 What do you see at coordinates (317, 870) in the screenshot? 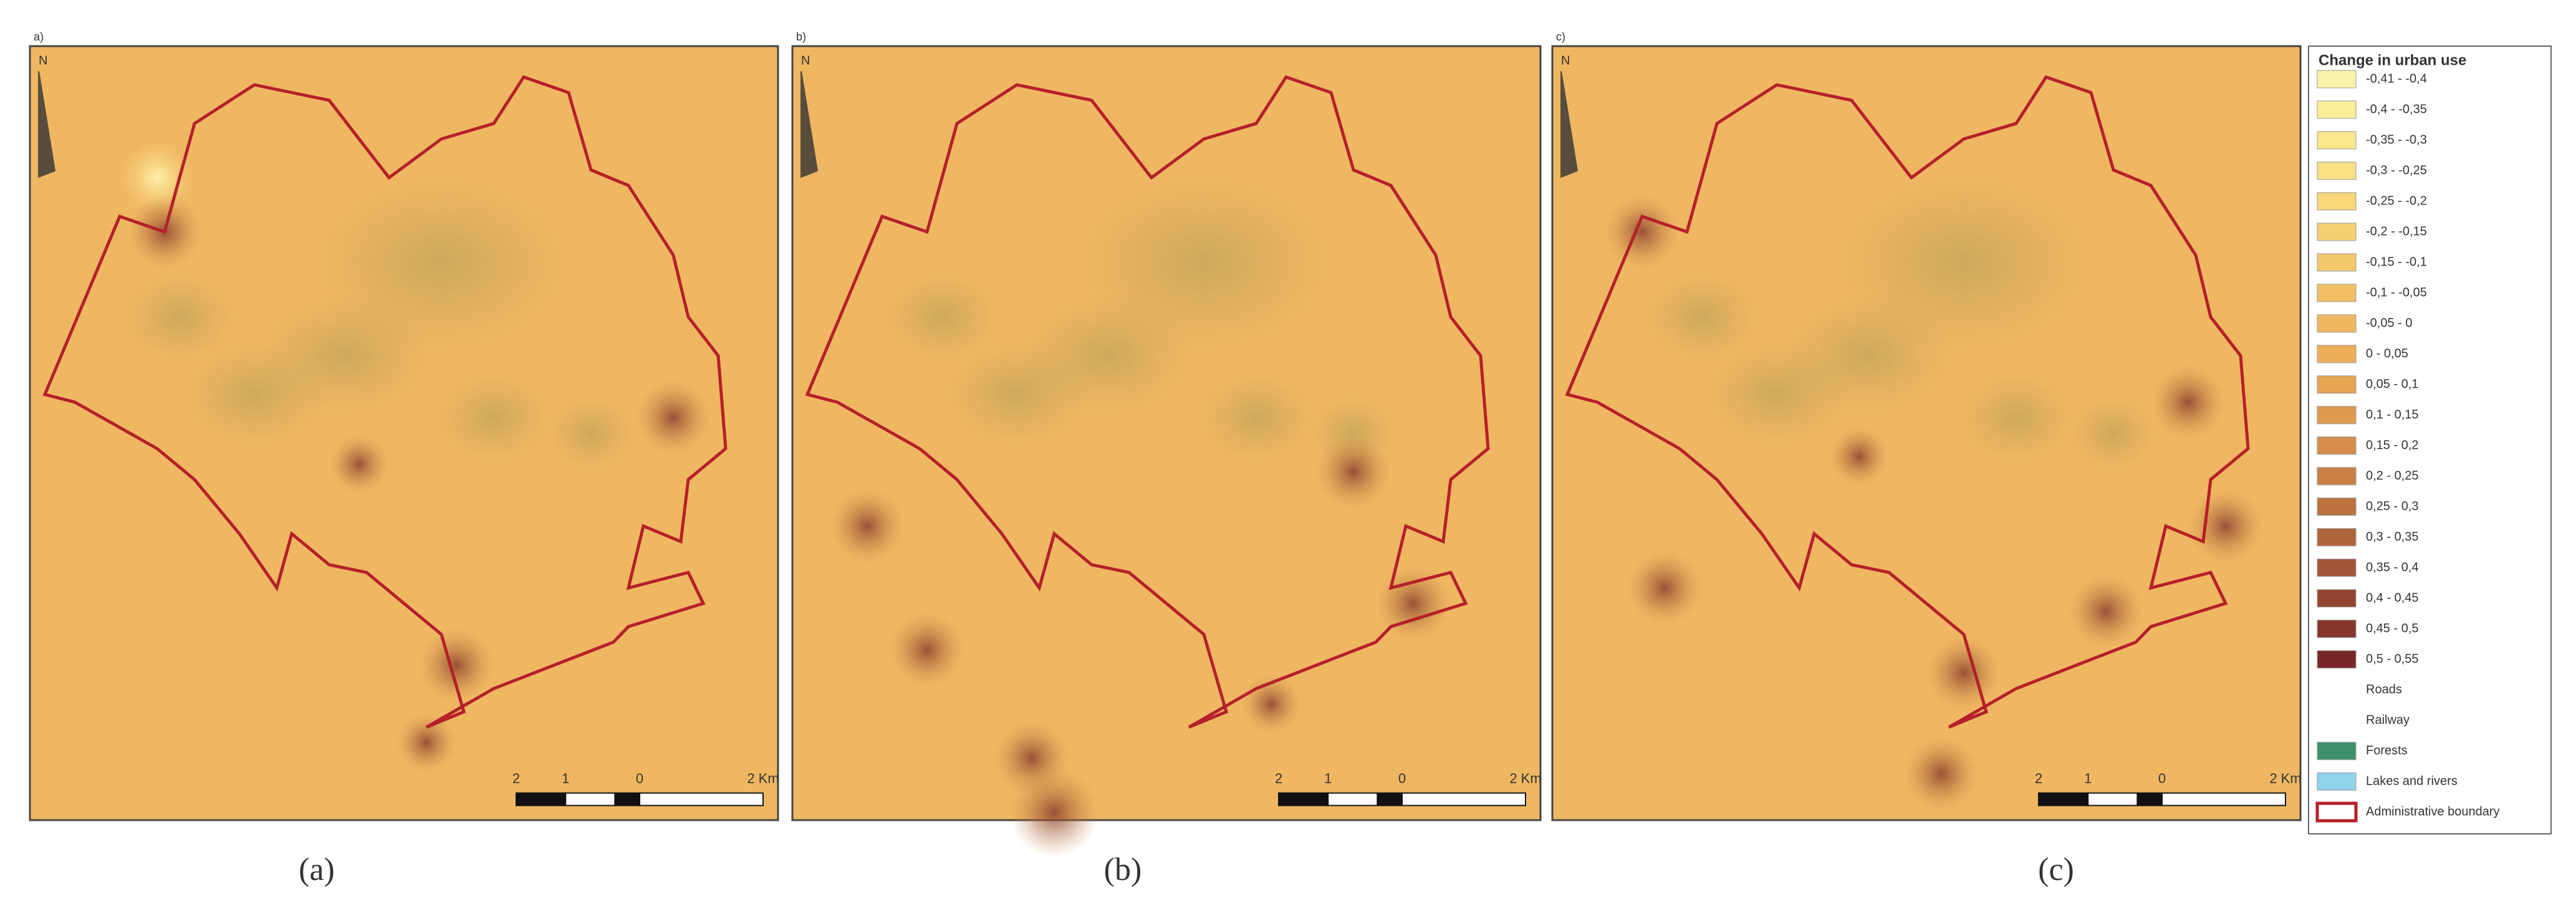
I see `panel-caption: (a)` at bounding box center [317, 870].